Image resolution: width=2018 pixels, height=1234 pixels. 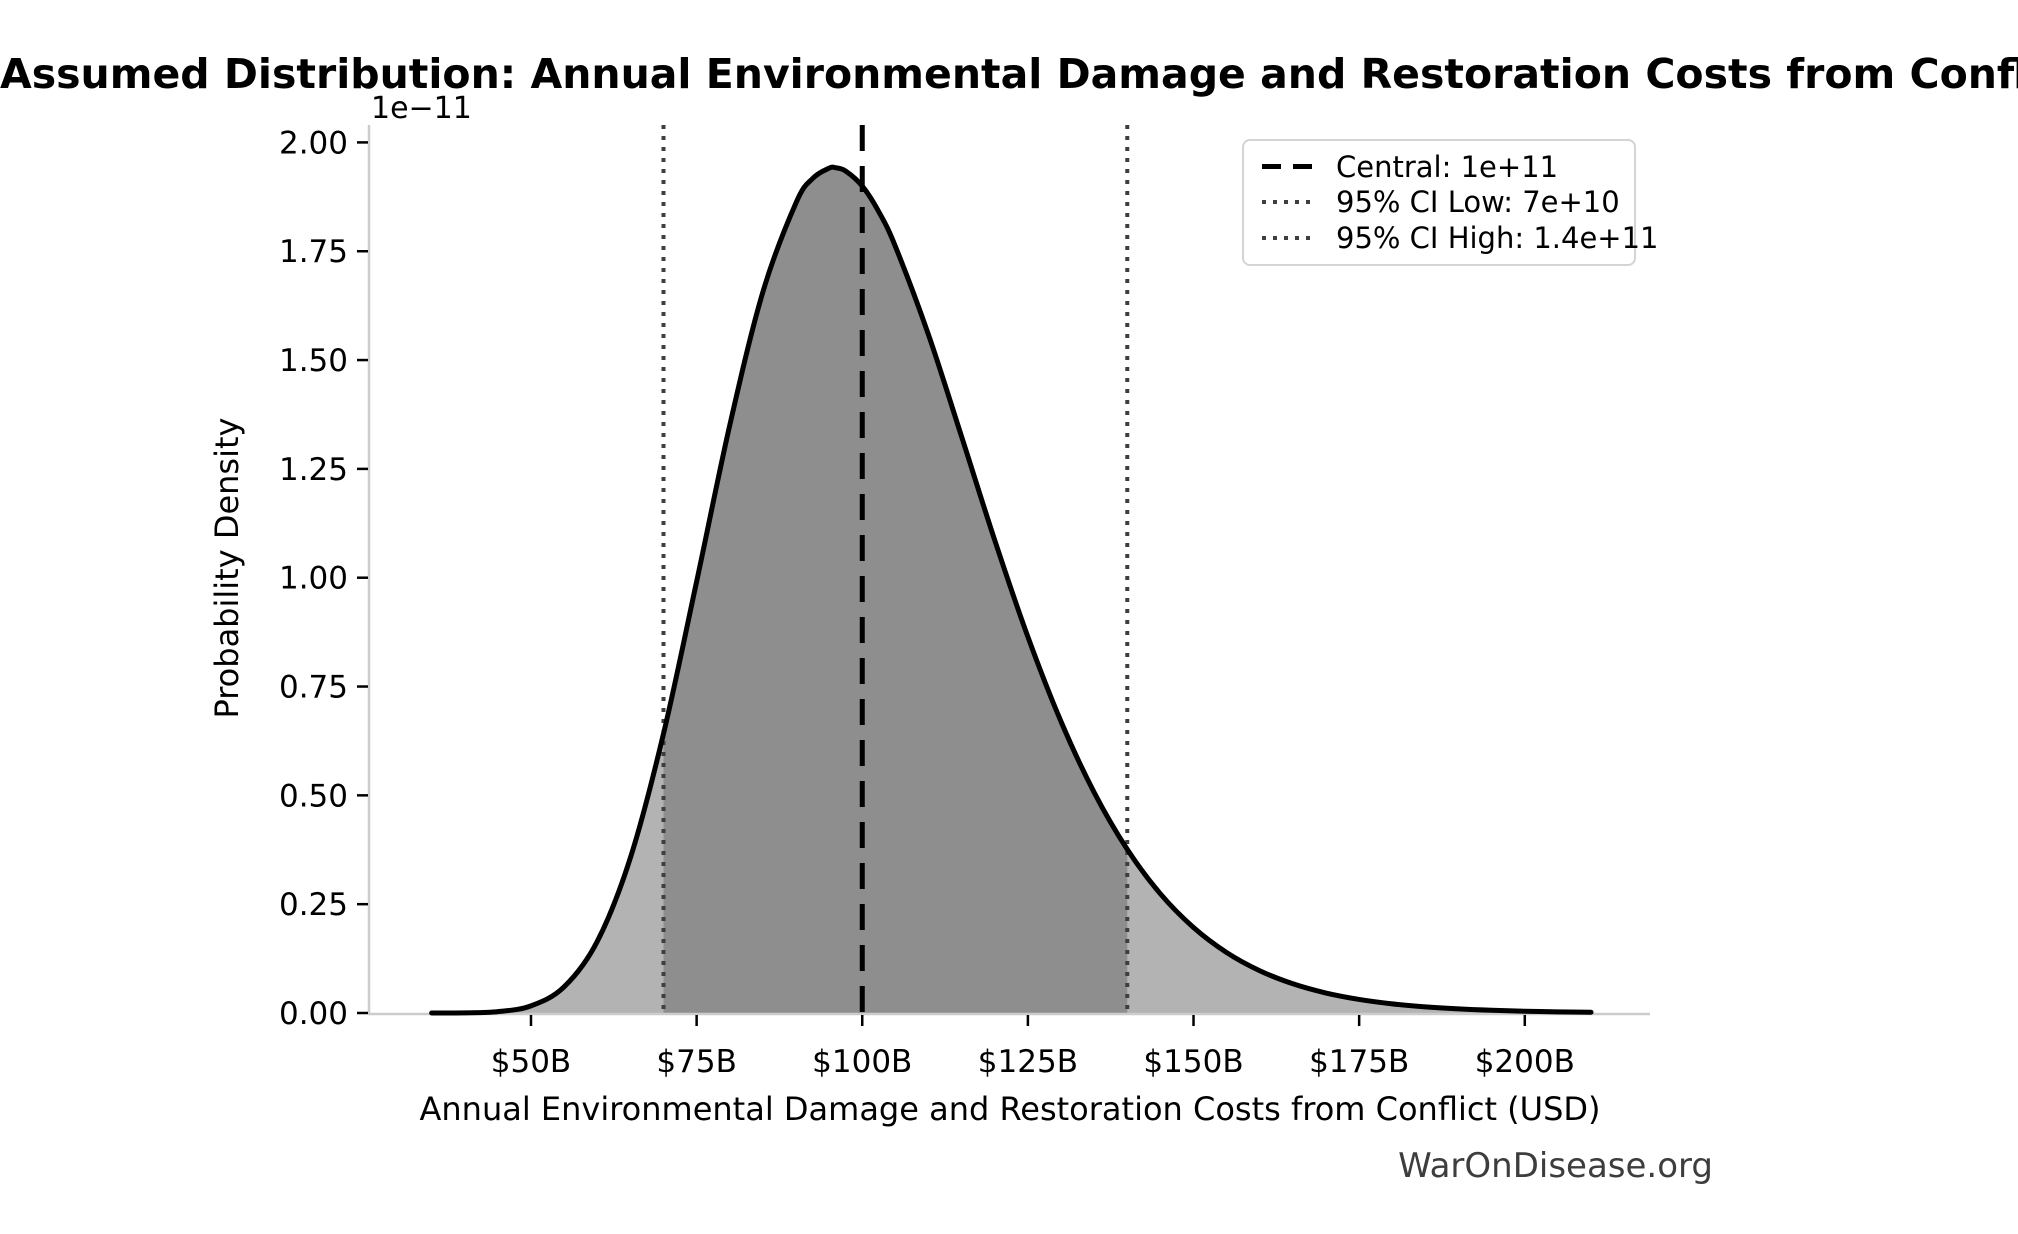 What do you see at coordinates (313, 143) in the screenshot?
I see `y-tick-label: 2.00` at bounding box center [313, 143].